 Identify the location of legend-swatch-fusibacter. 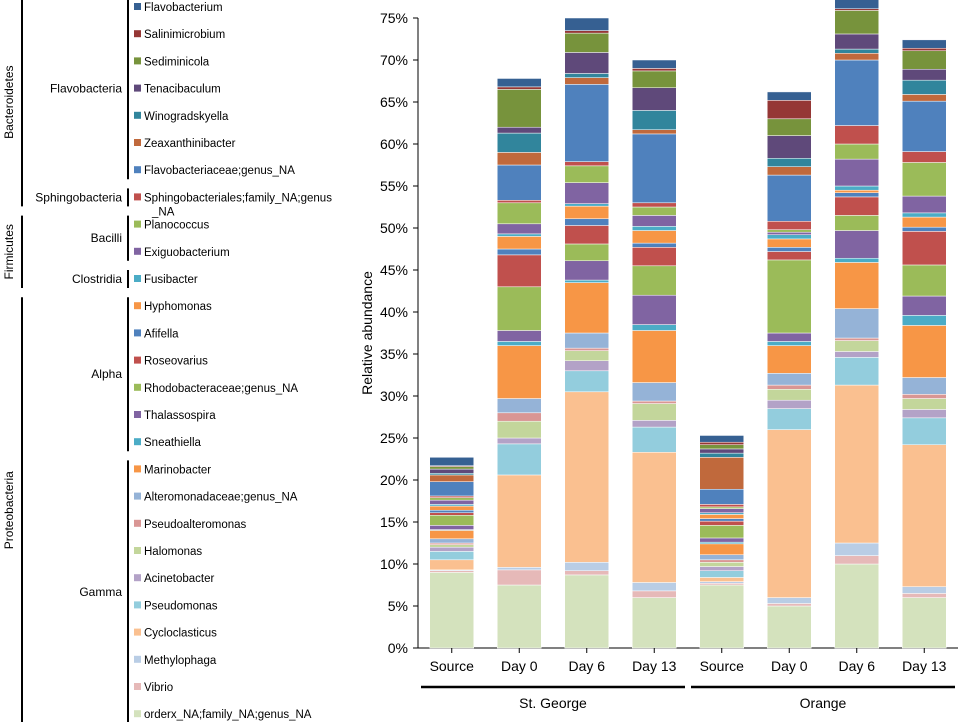
(137, 278).